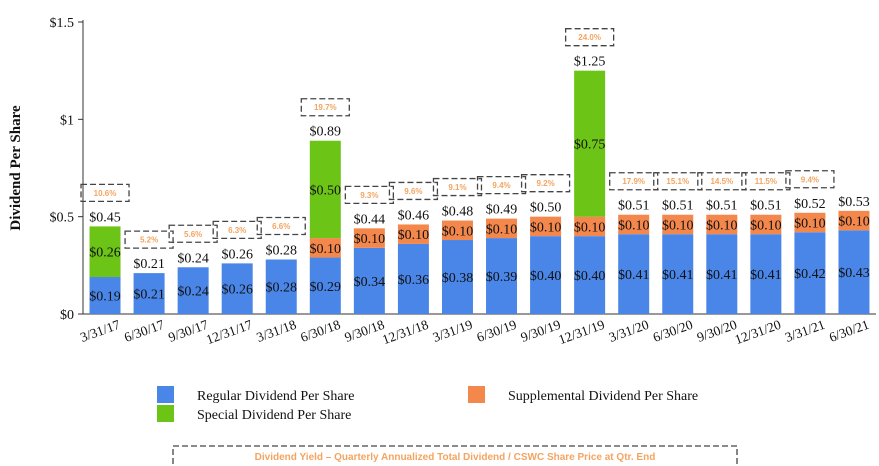 The width and height of the screenshot is (879, 466). I want to click on x-tick-label: 3/31/17, so click(100, 331).